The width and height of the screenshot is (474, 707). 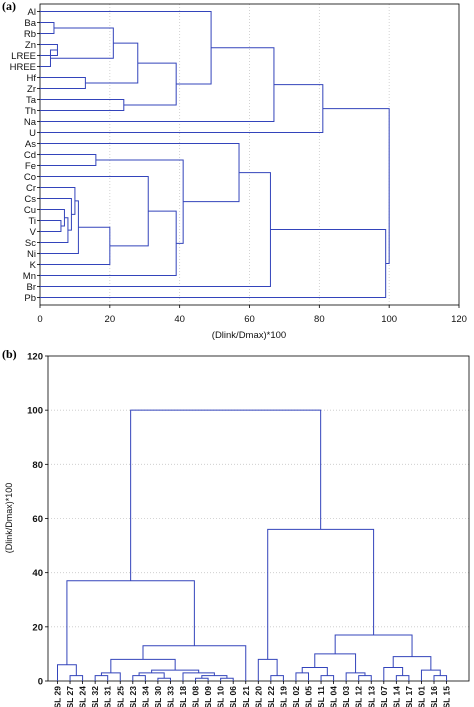 What do you see at coordinates (35, 411) in the screenshot?
I see `panel-b-y-tick-label: 100` at bounding box center [35, 411].